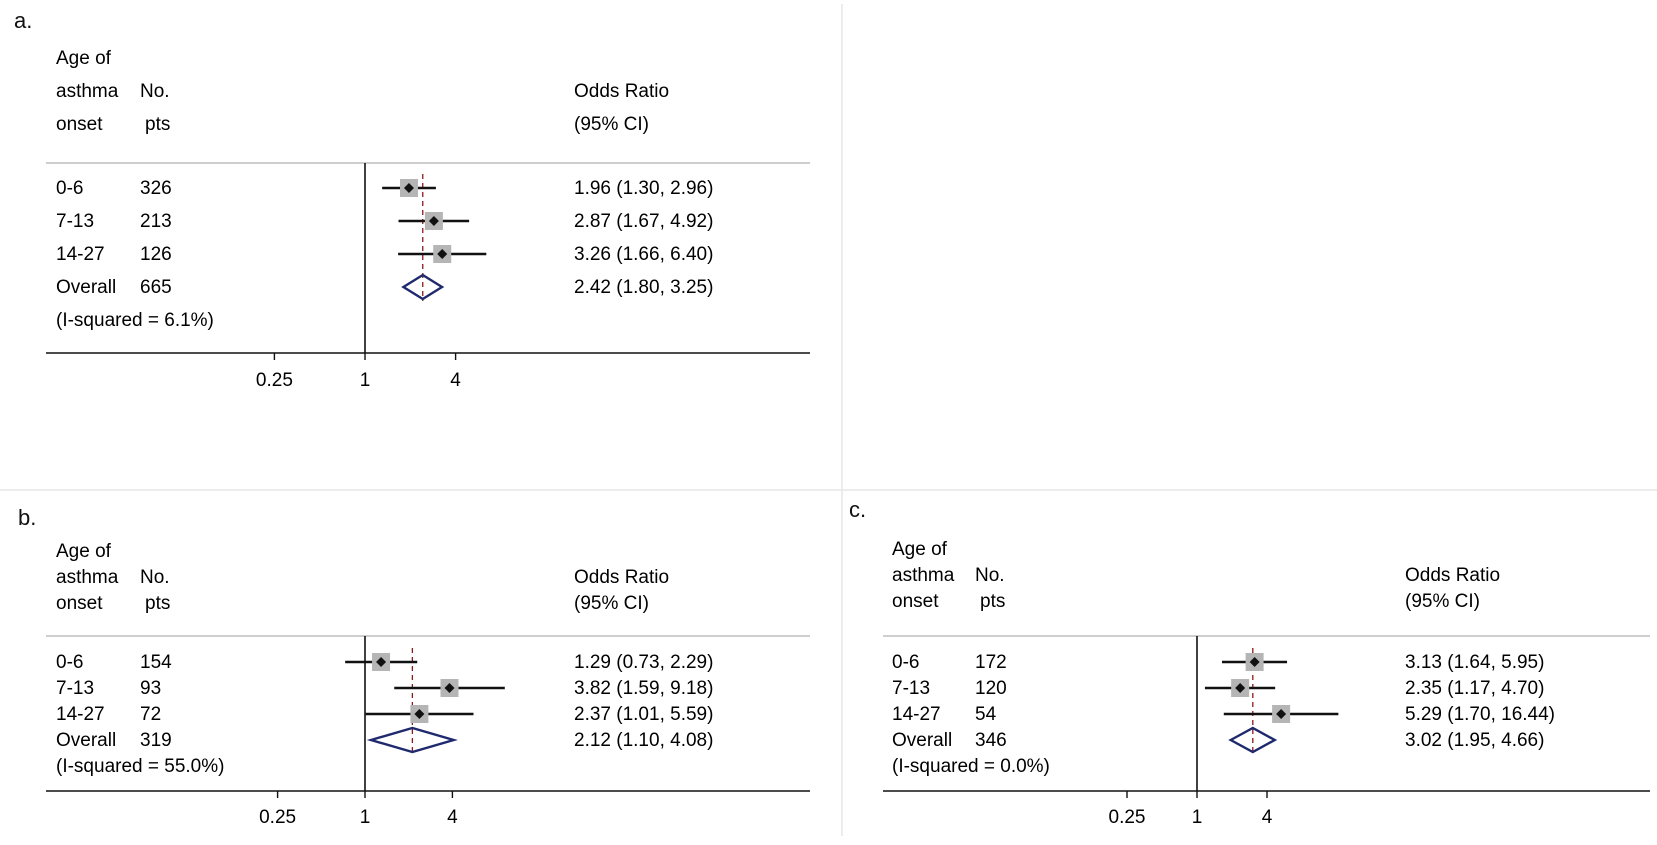 The width and height of the screenshot is (1657, 845). What do you see at coordinates (986, 714) in the screenshot?
I see `row-patient-count: 54` at bounding box center [986, 714].